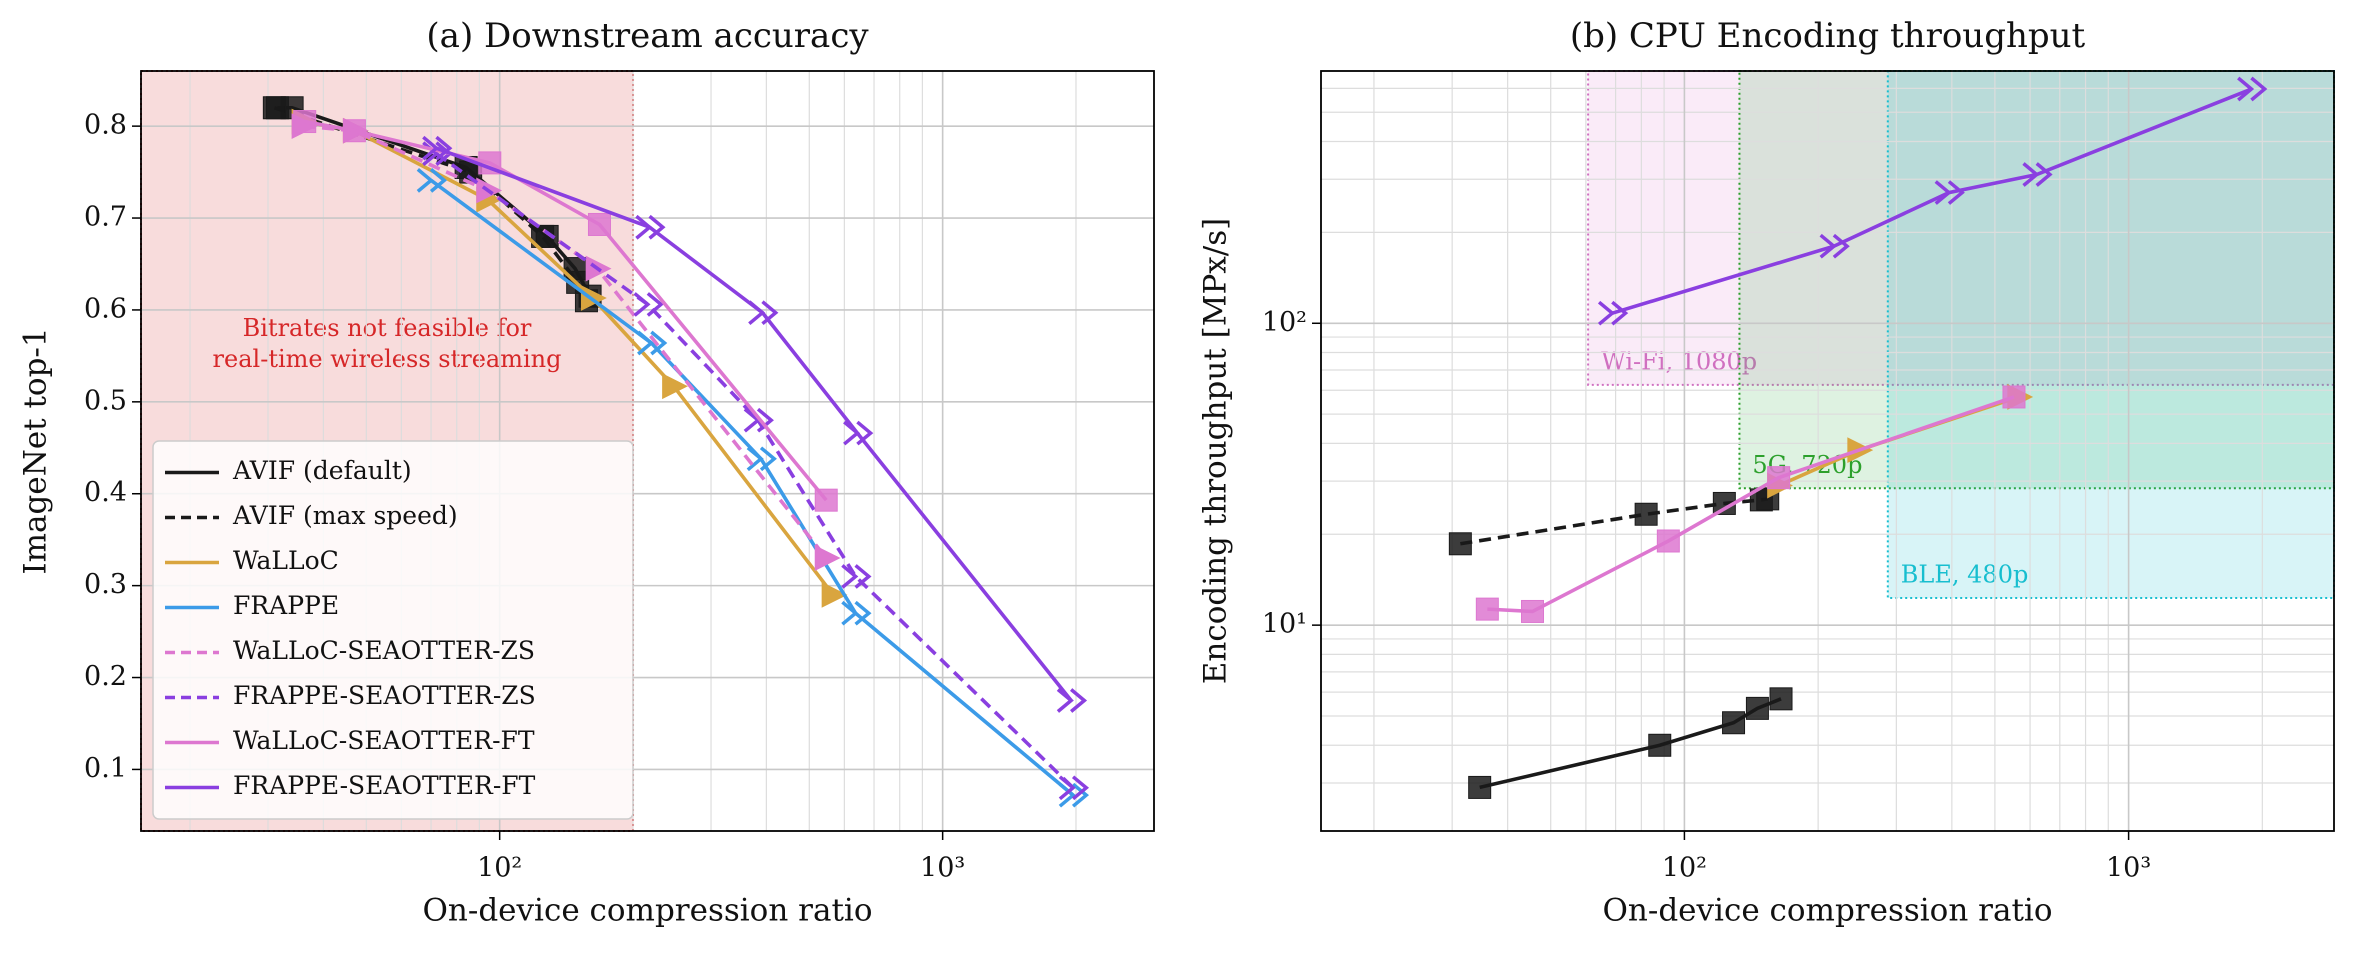 This screenshot has height=955, width=2357. Describe the element at coordinates (387, 359) in the screenshot. I see `region-label: real-time wireless streaming` at that location.